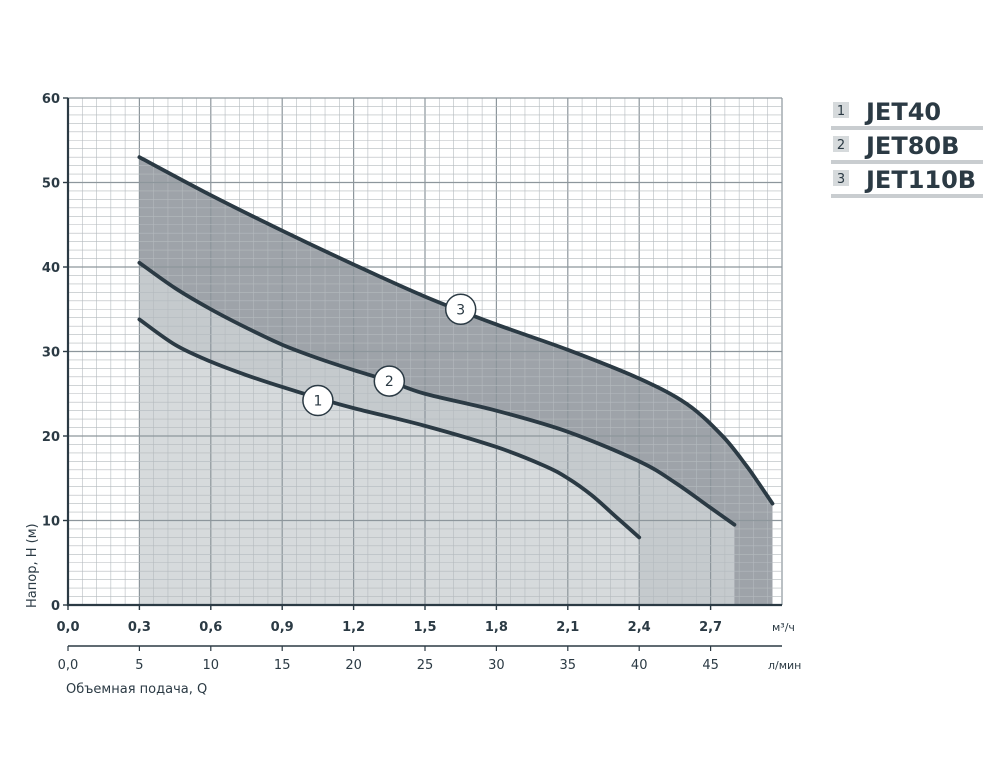 Image resolution: width=1000 pixels, height=782 pixels. What do you see at coordinates (51, 99) in the screenshot?
I see `y-tick-label: 60` at bounding box center [51, 99].